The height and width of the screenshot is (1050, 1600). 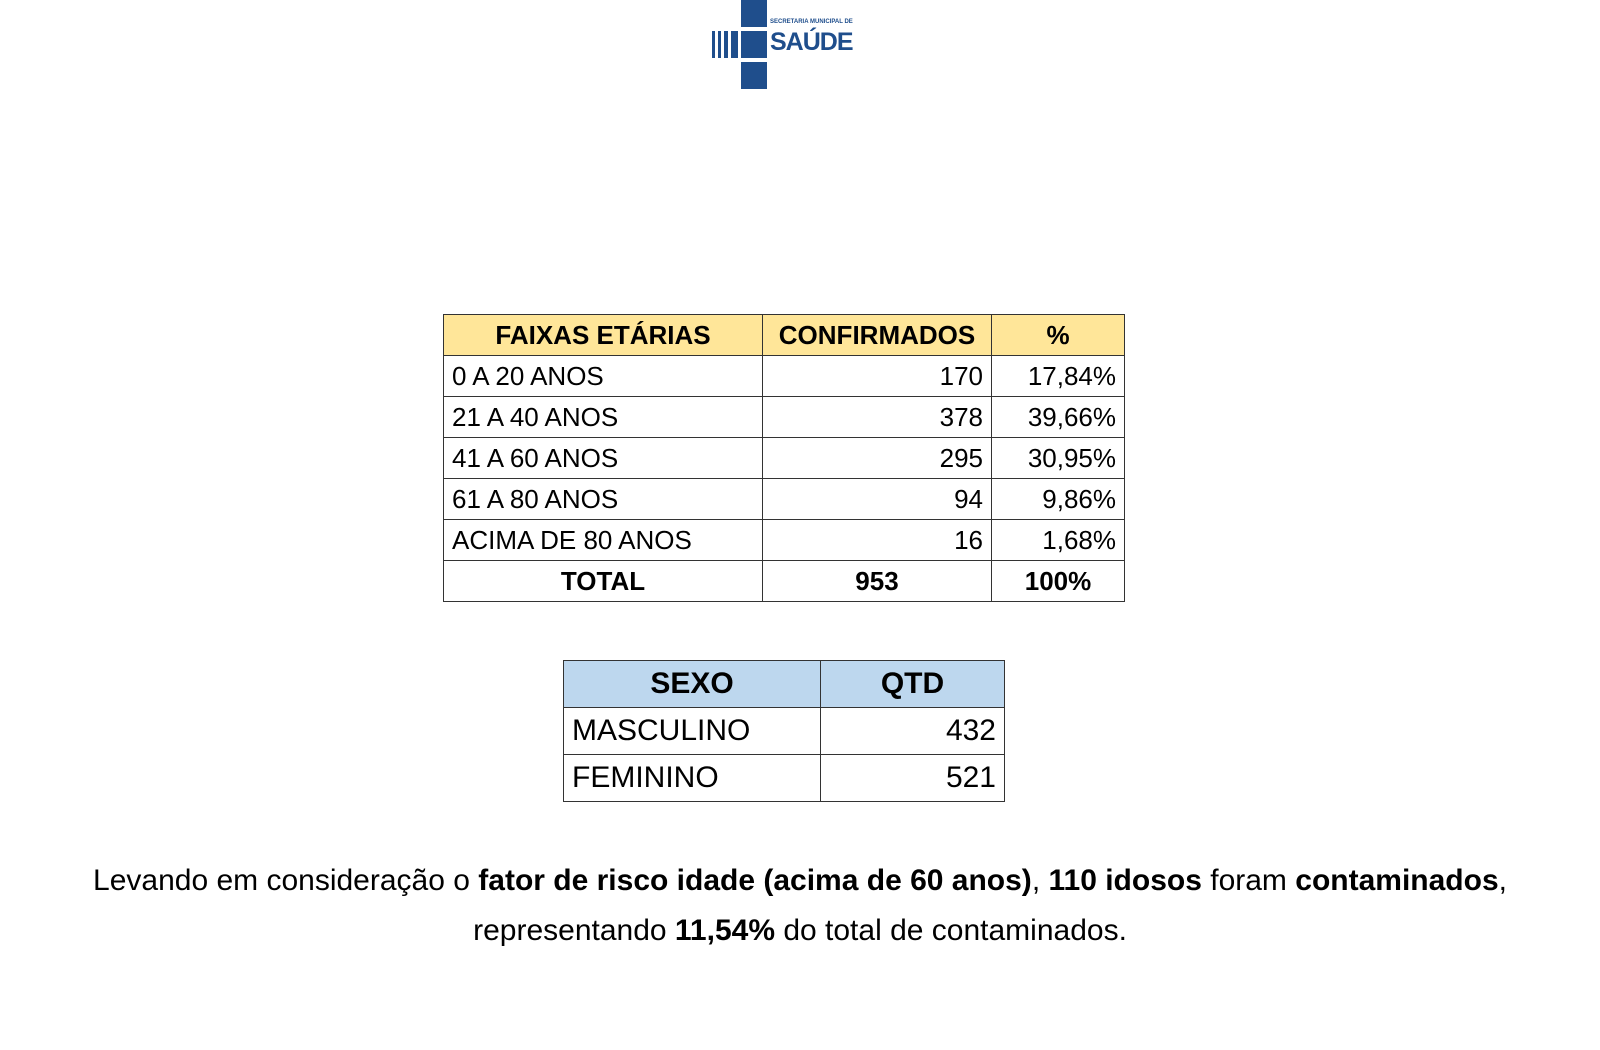 I want to click on table-row: 21 A 40 ANOS 378 39,66%, so click(x=784, y=417).